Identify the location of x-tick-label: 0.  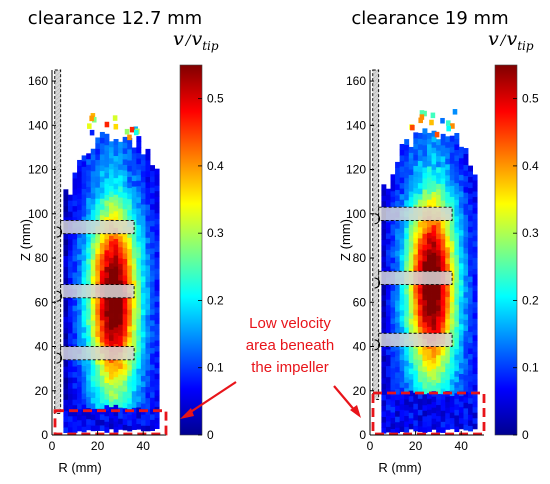
(52, 446).